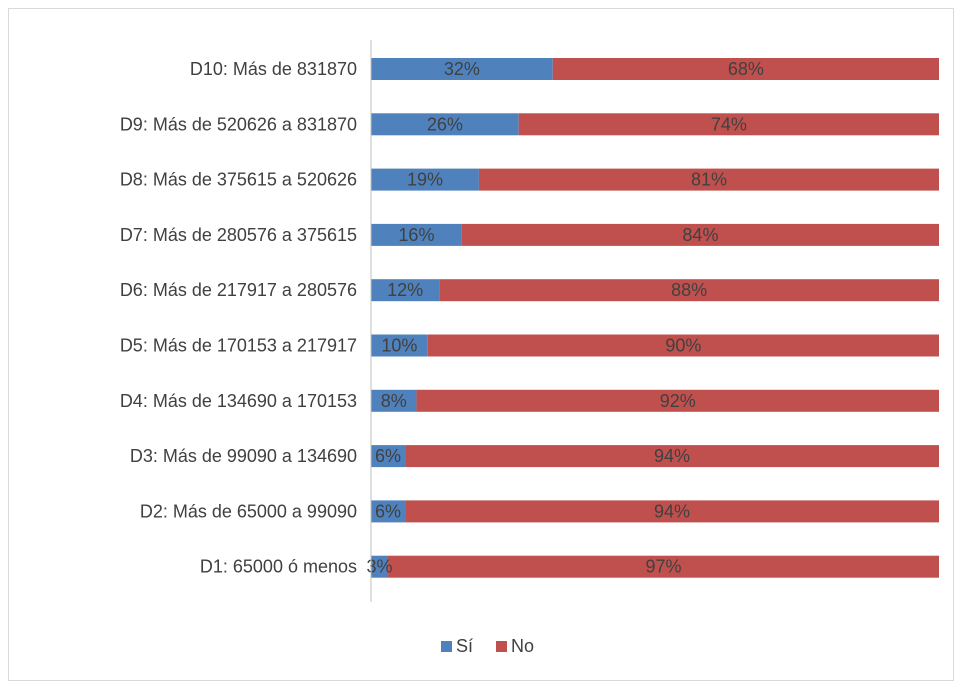 This screenshot has height=683, width=956. What do you see at coordinates (464, 646) in the screenshot?
I see `legend-label-si: Sí` at bounding box center [464, 646].